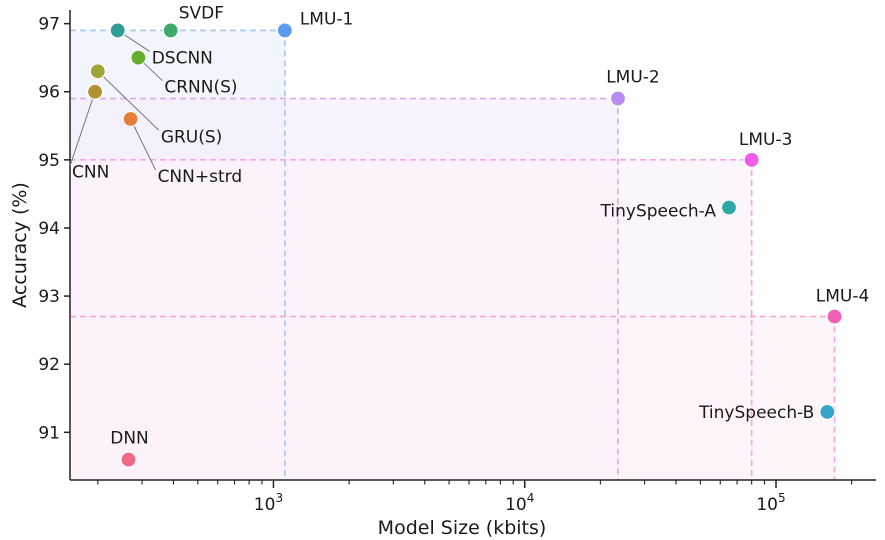  Describe the element at coordinates (130, 119) in the screenshot. I see `point-cnn-strd` at that location.